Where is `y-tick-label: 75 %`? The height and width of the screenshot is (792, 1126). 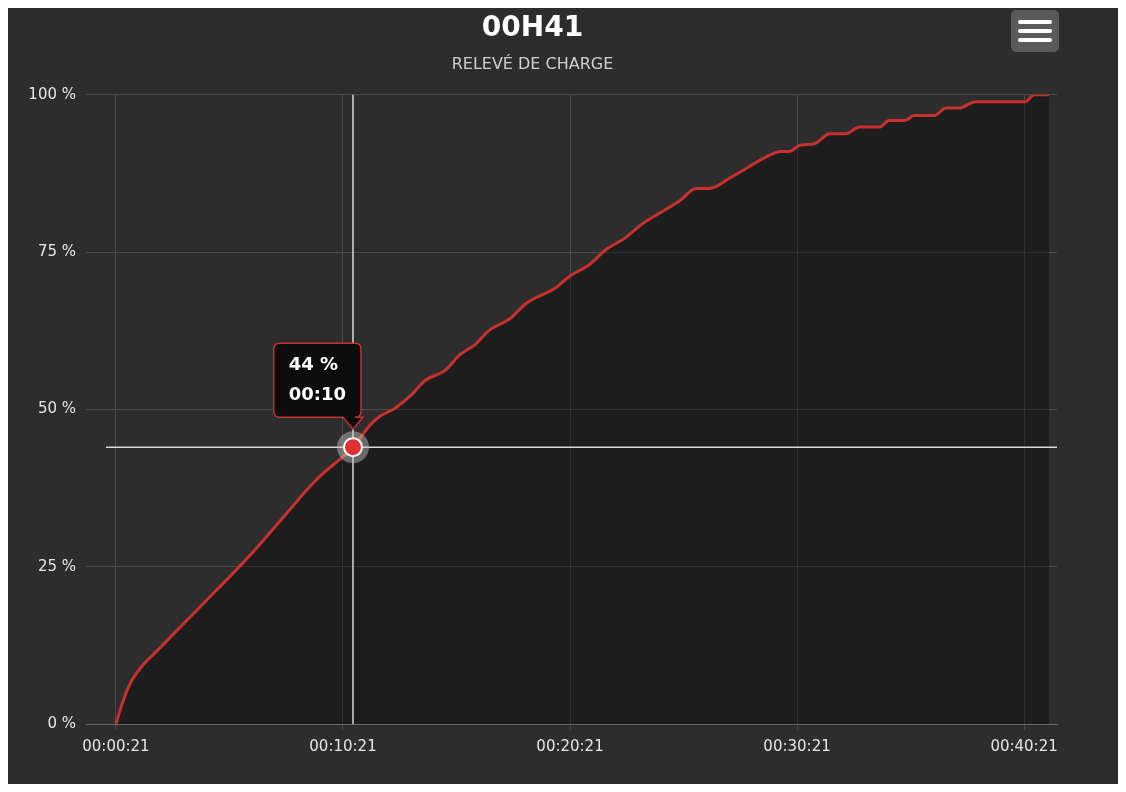 y-tick-label: 75 % is located at coordinates (56, 250).